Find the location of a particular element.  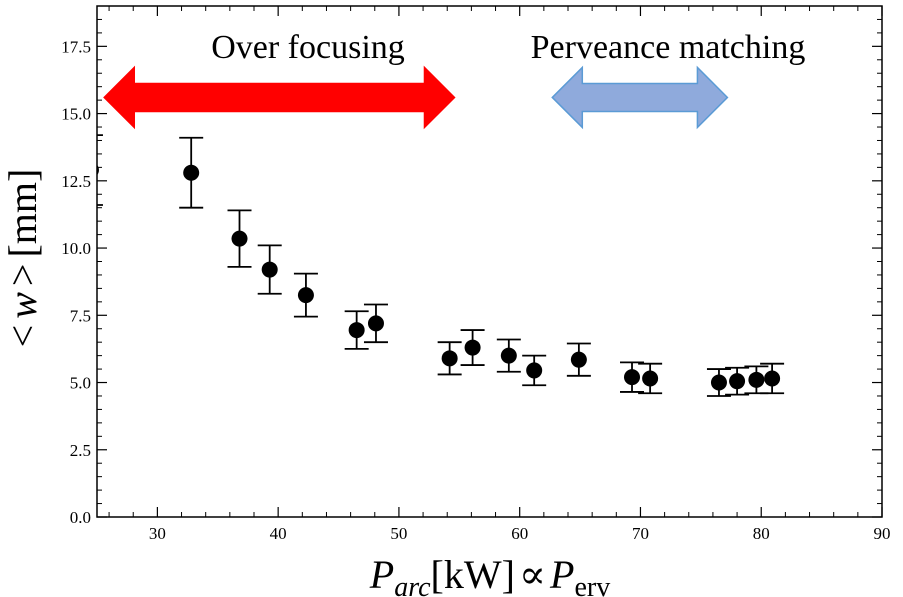

y-tick-label: 15.0 is located at coordinates (76, 114).